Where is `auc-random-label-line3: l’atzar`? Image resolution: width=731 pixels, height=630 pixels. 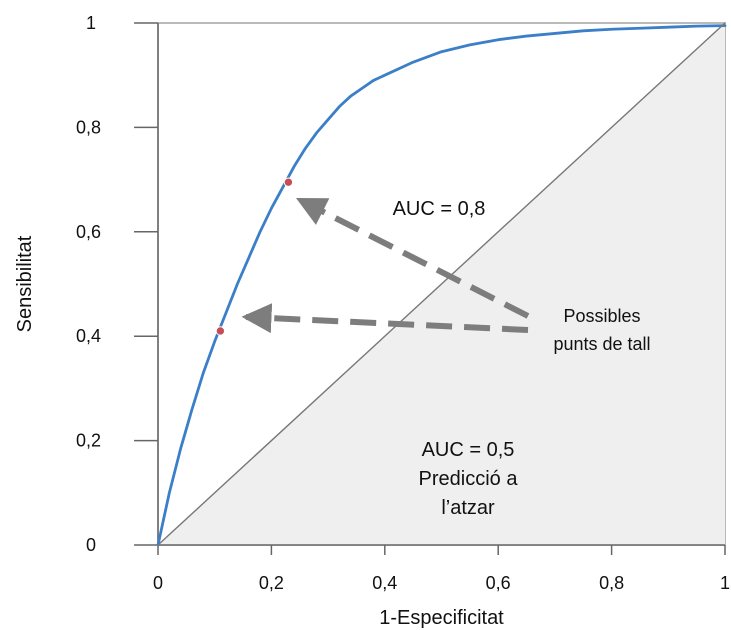 auc-random-label-line3: l’atzar is located at coordinates (468, 508).